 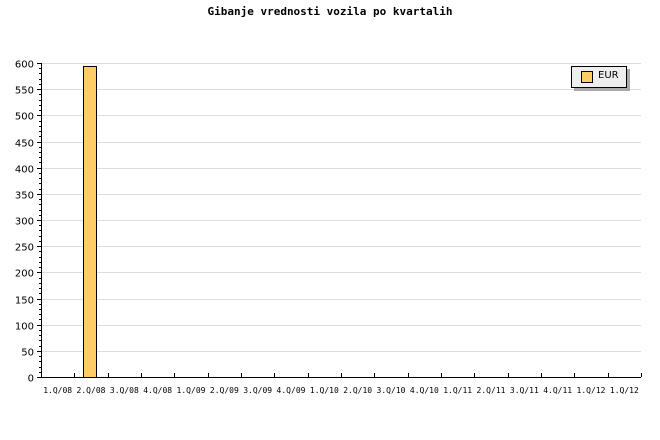 I want to click on legend: EUR, so click(x=599, y=77).